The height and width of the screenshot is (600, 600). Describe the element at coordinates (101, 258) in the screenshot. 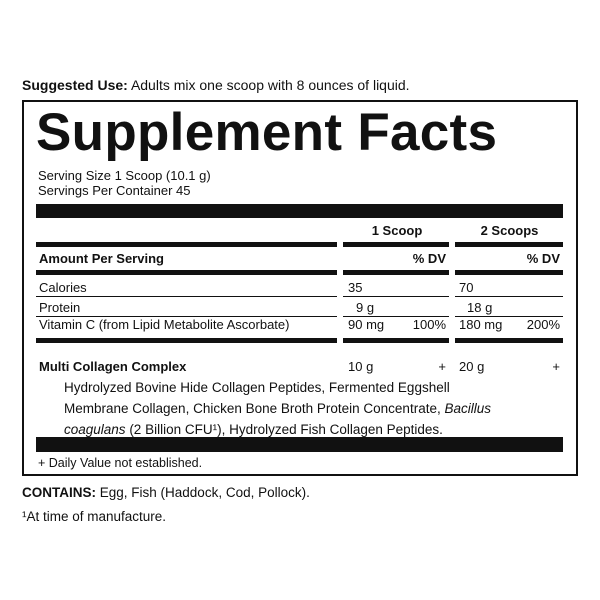

I see `amount-header: Amount Per Serving` at that location.